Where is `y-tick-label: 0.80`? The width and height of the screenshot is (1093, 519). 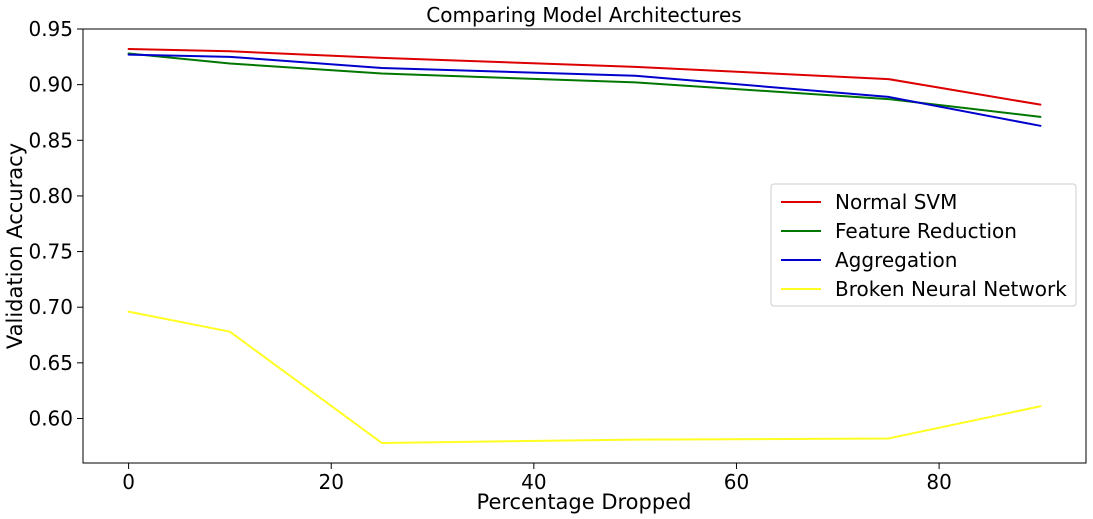
y-tick-label: 0.80 is located at coordinates (50, 196).